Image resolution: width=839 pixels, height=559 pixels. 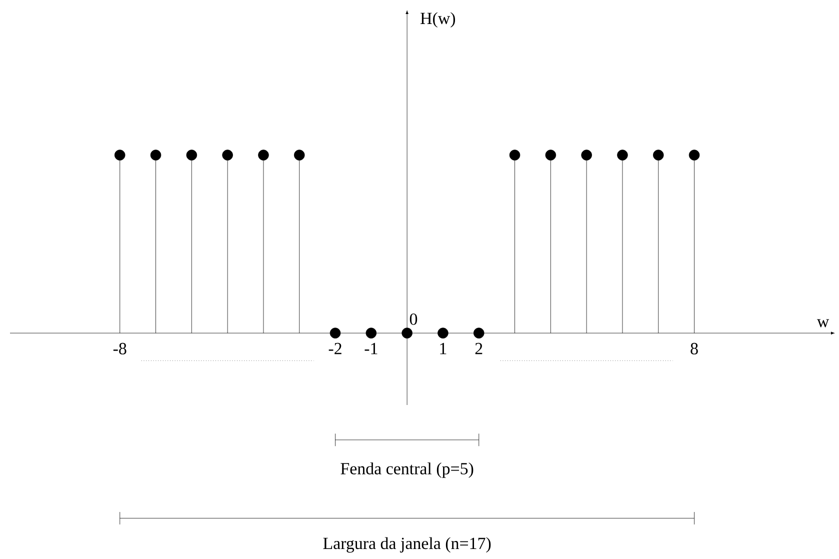 I want to click on annotation: 0, so click(x=414, y=319).